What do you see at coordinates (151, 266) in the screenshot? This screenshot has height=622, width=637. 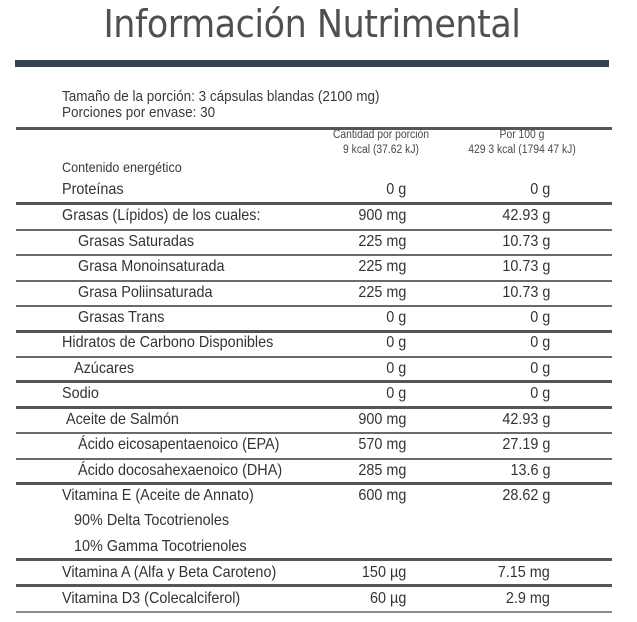 I see `row-label: Grasa Monoinsaturada` at bounding box center [151, 266].